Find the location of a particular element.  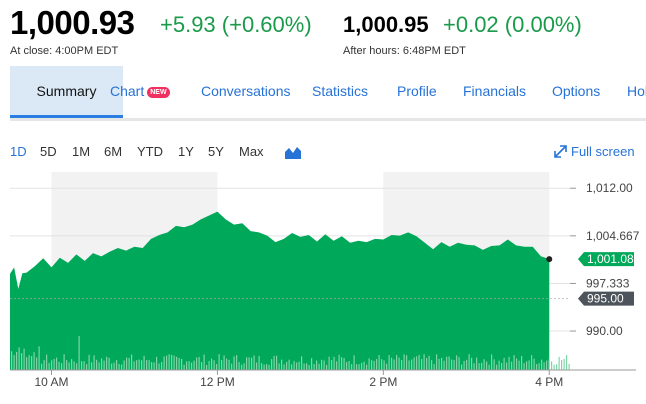

x-tick-label: 4 PM is located at coordinates (549, 382).